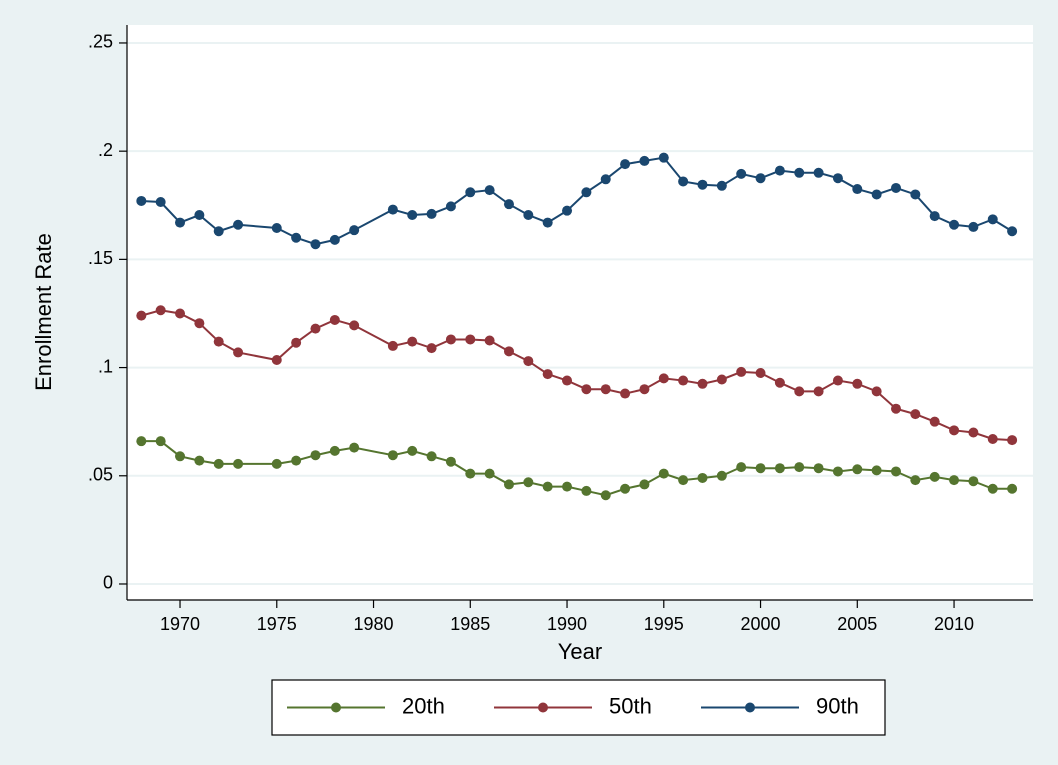 The image size is (1058, 765). What do you see at coordinates (100, 258) in the screenshot?
I see `y-tick-label: .15` at bounding box center [100, 258].